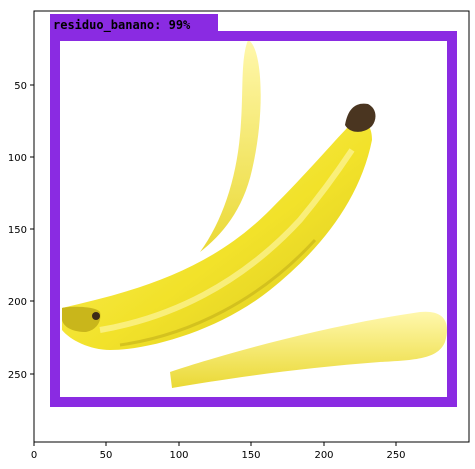 This screenshot has height=469, width=475. I want to click on detection-label: residuo_banano: 99%, so click(134, 24).